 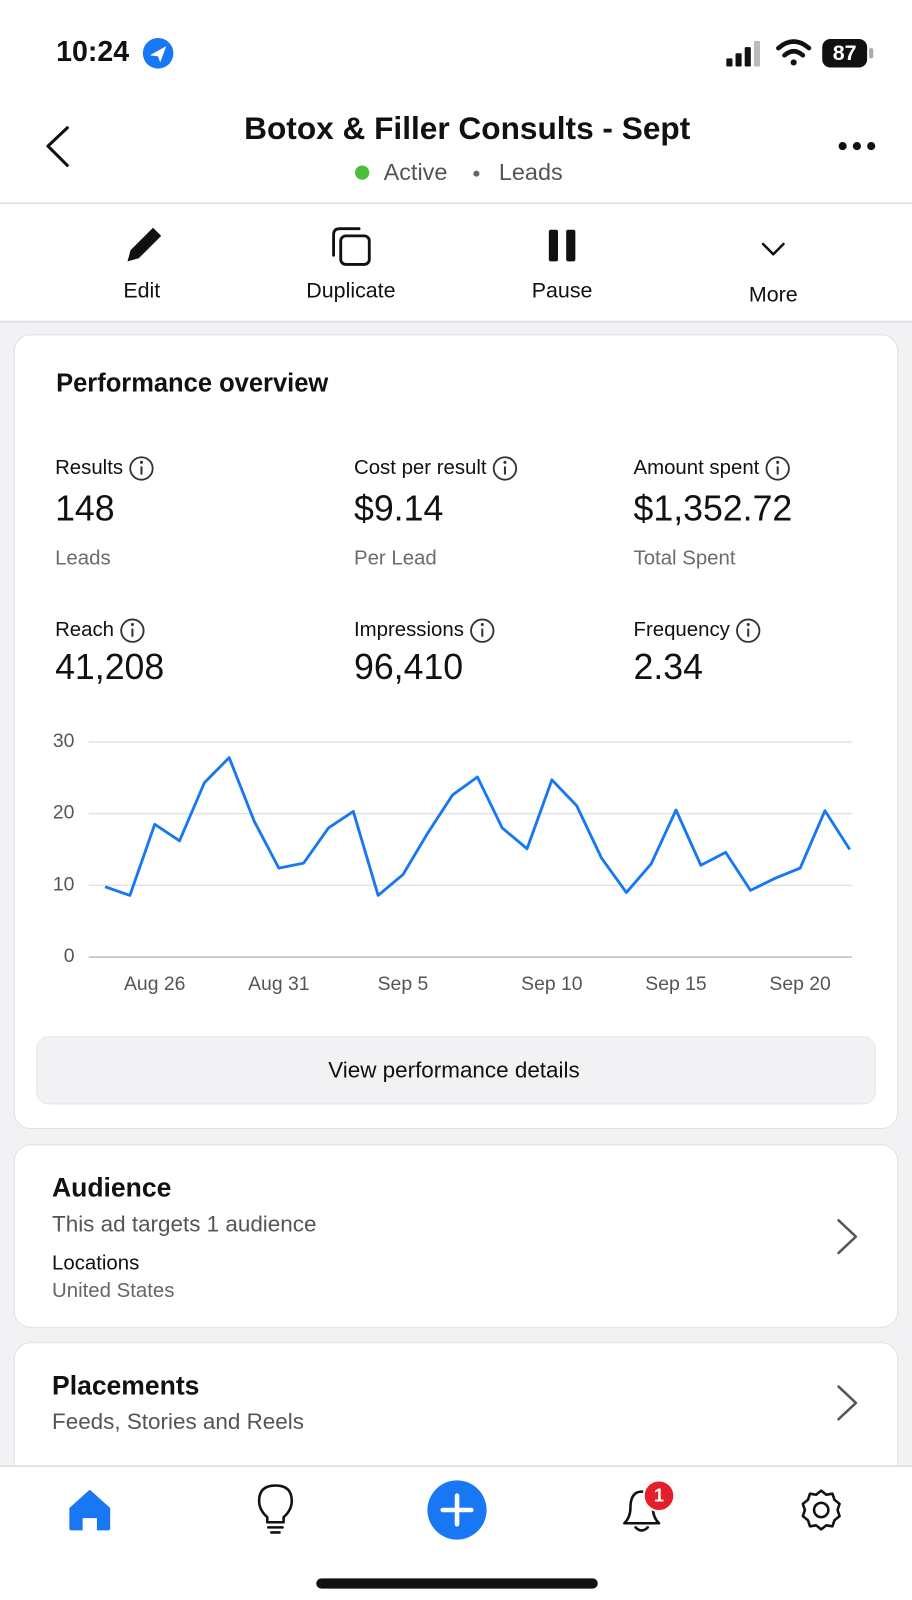 What do you see at coordinates (351, 246) in the screenshot?
I see `duplicate-icon` at bounding box center [351, 246].